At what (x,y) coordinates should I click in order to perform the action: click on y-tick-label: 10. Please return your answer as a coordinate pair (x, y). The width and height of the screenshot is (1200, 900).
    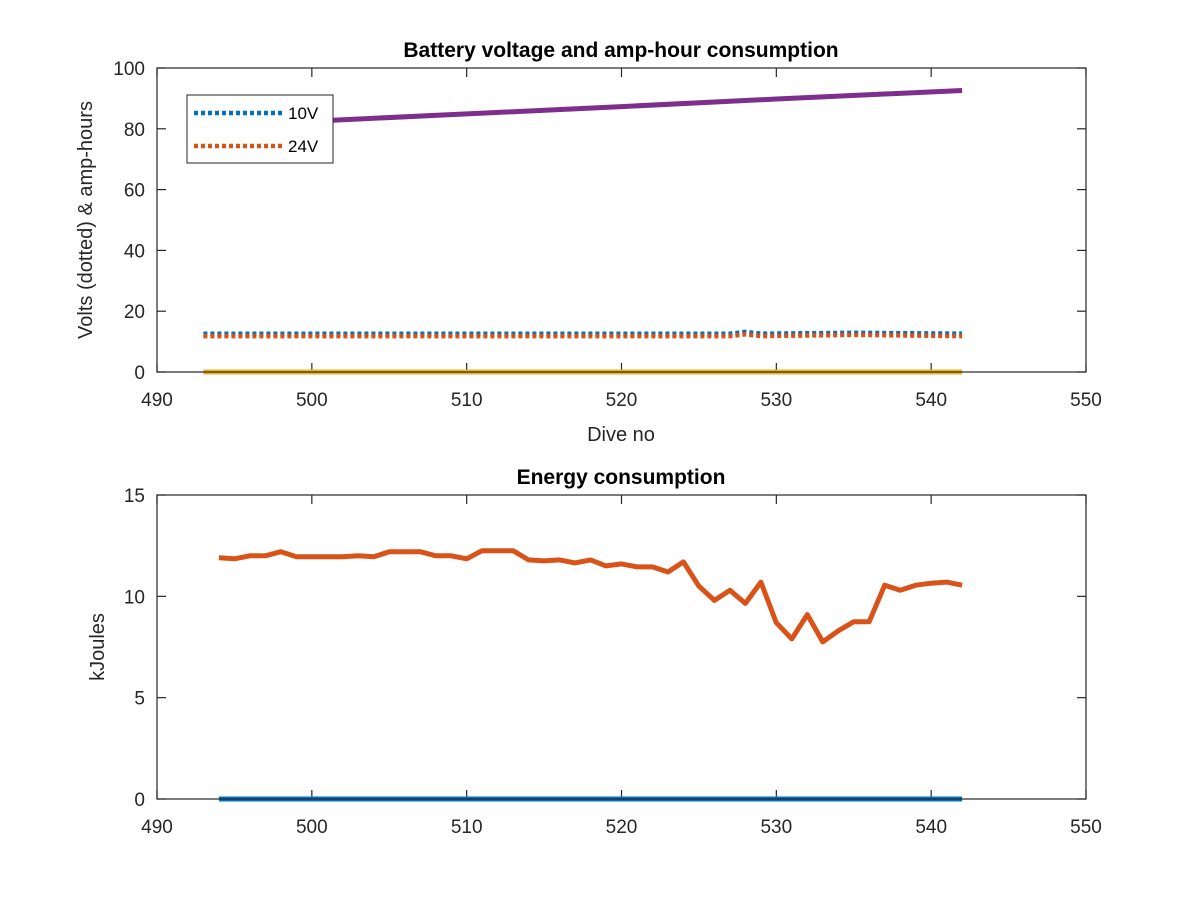
    Looking at the image, I should click on (134, 597).